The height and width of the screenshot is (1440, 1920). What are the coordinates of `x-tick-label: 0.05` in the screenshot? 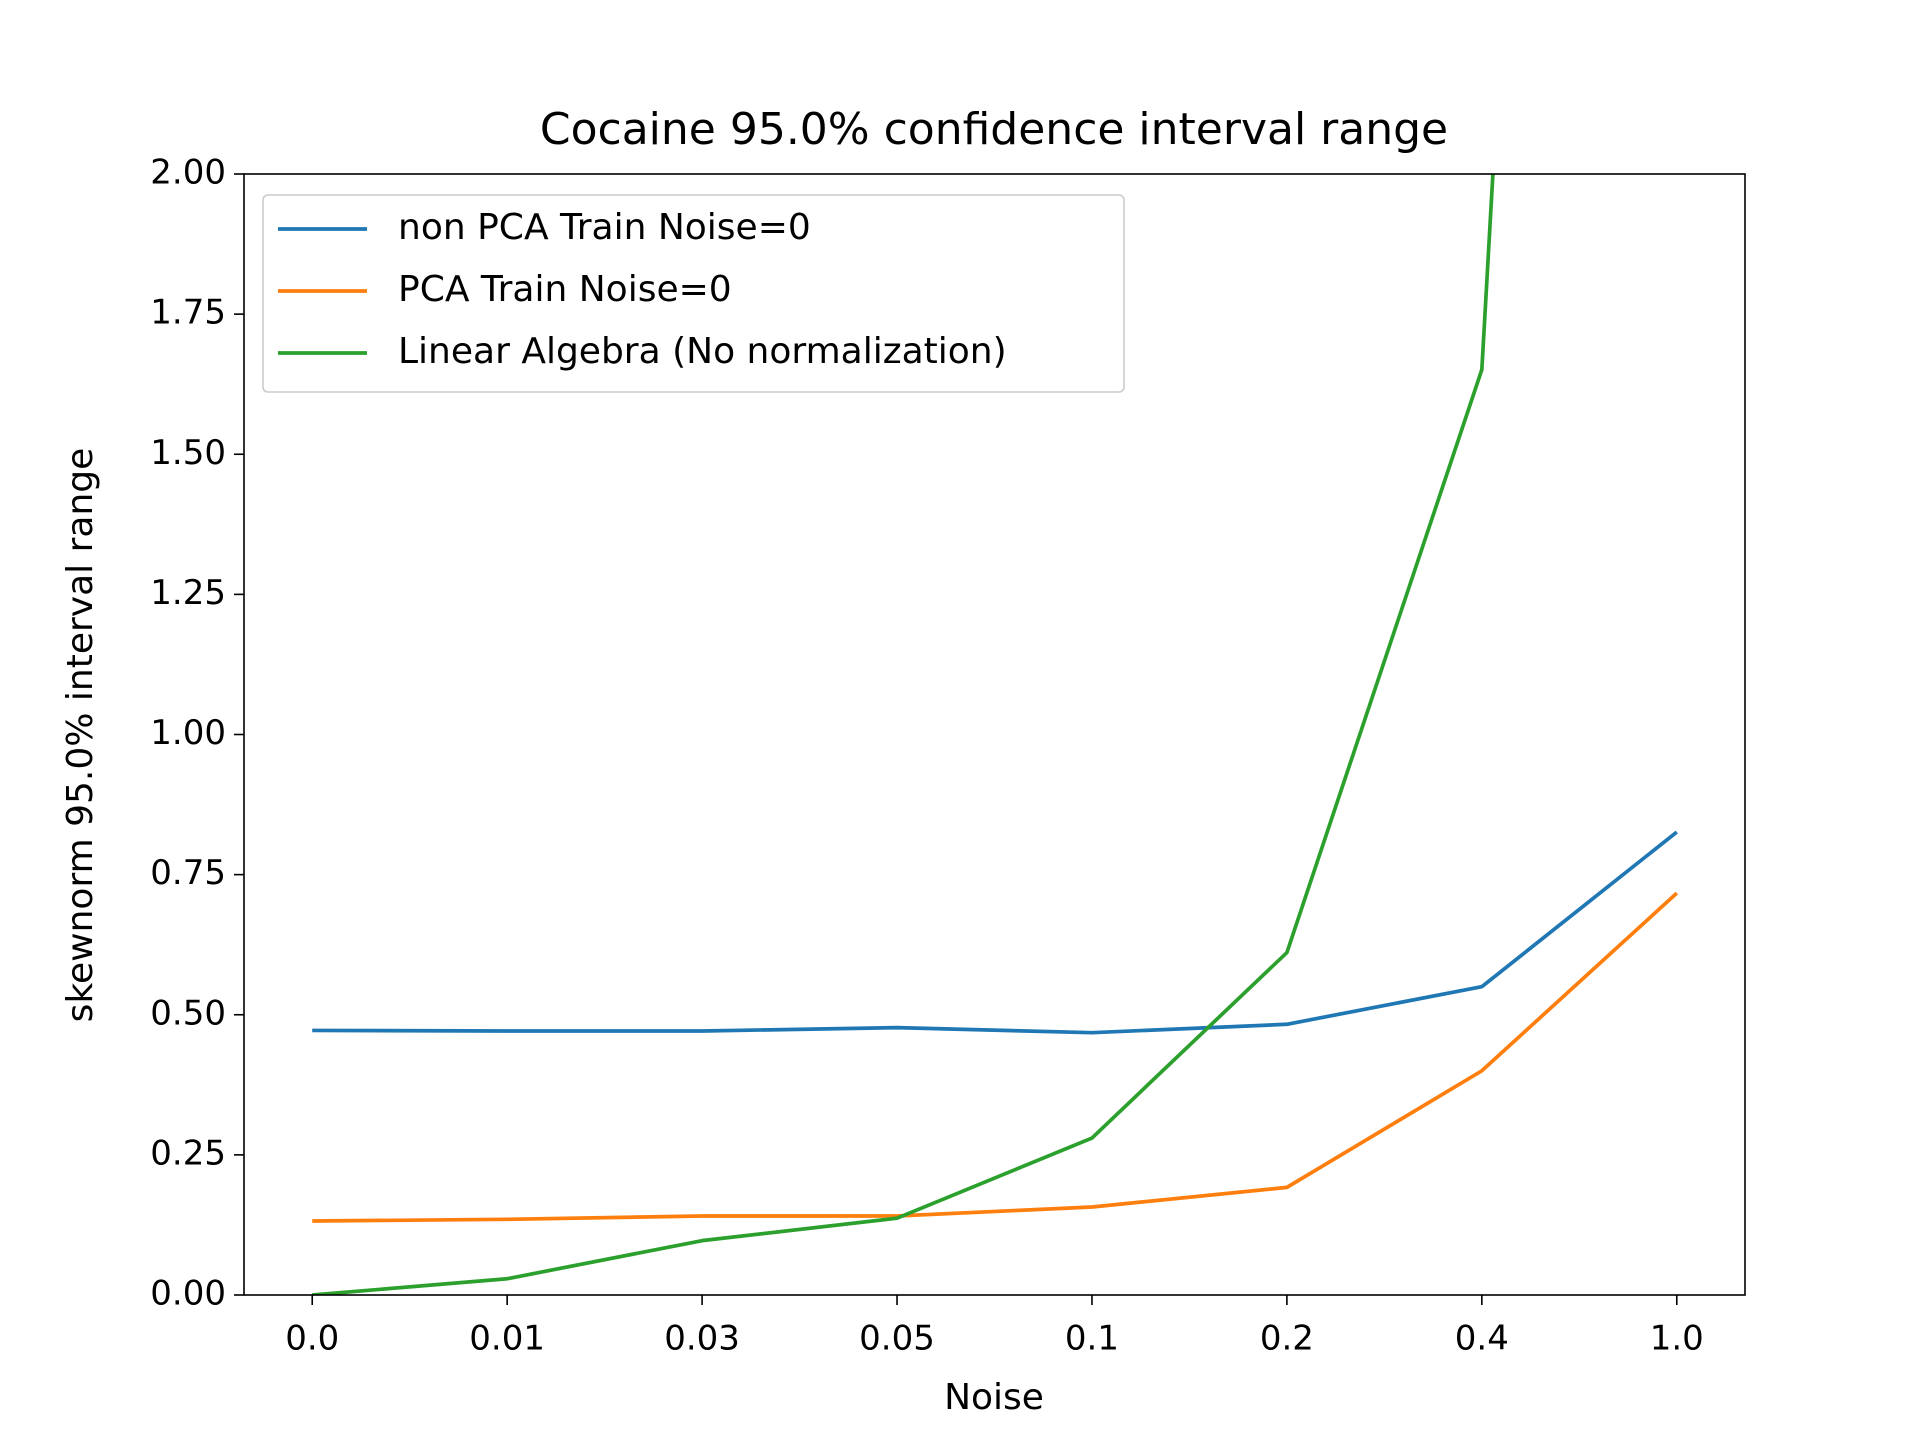 It's located at (897, 1339).